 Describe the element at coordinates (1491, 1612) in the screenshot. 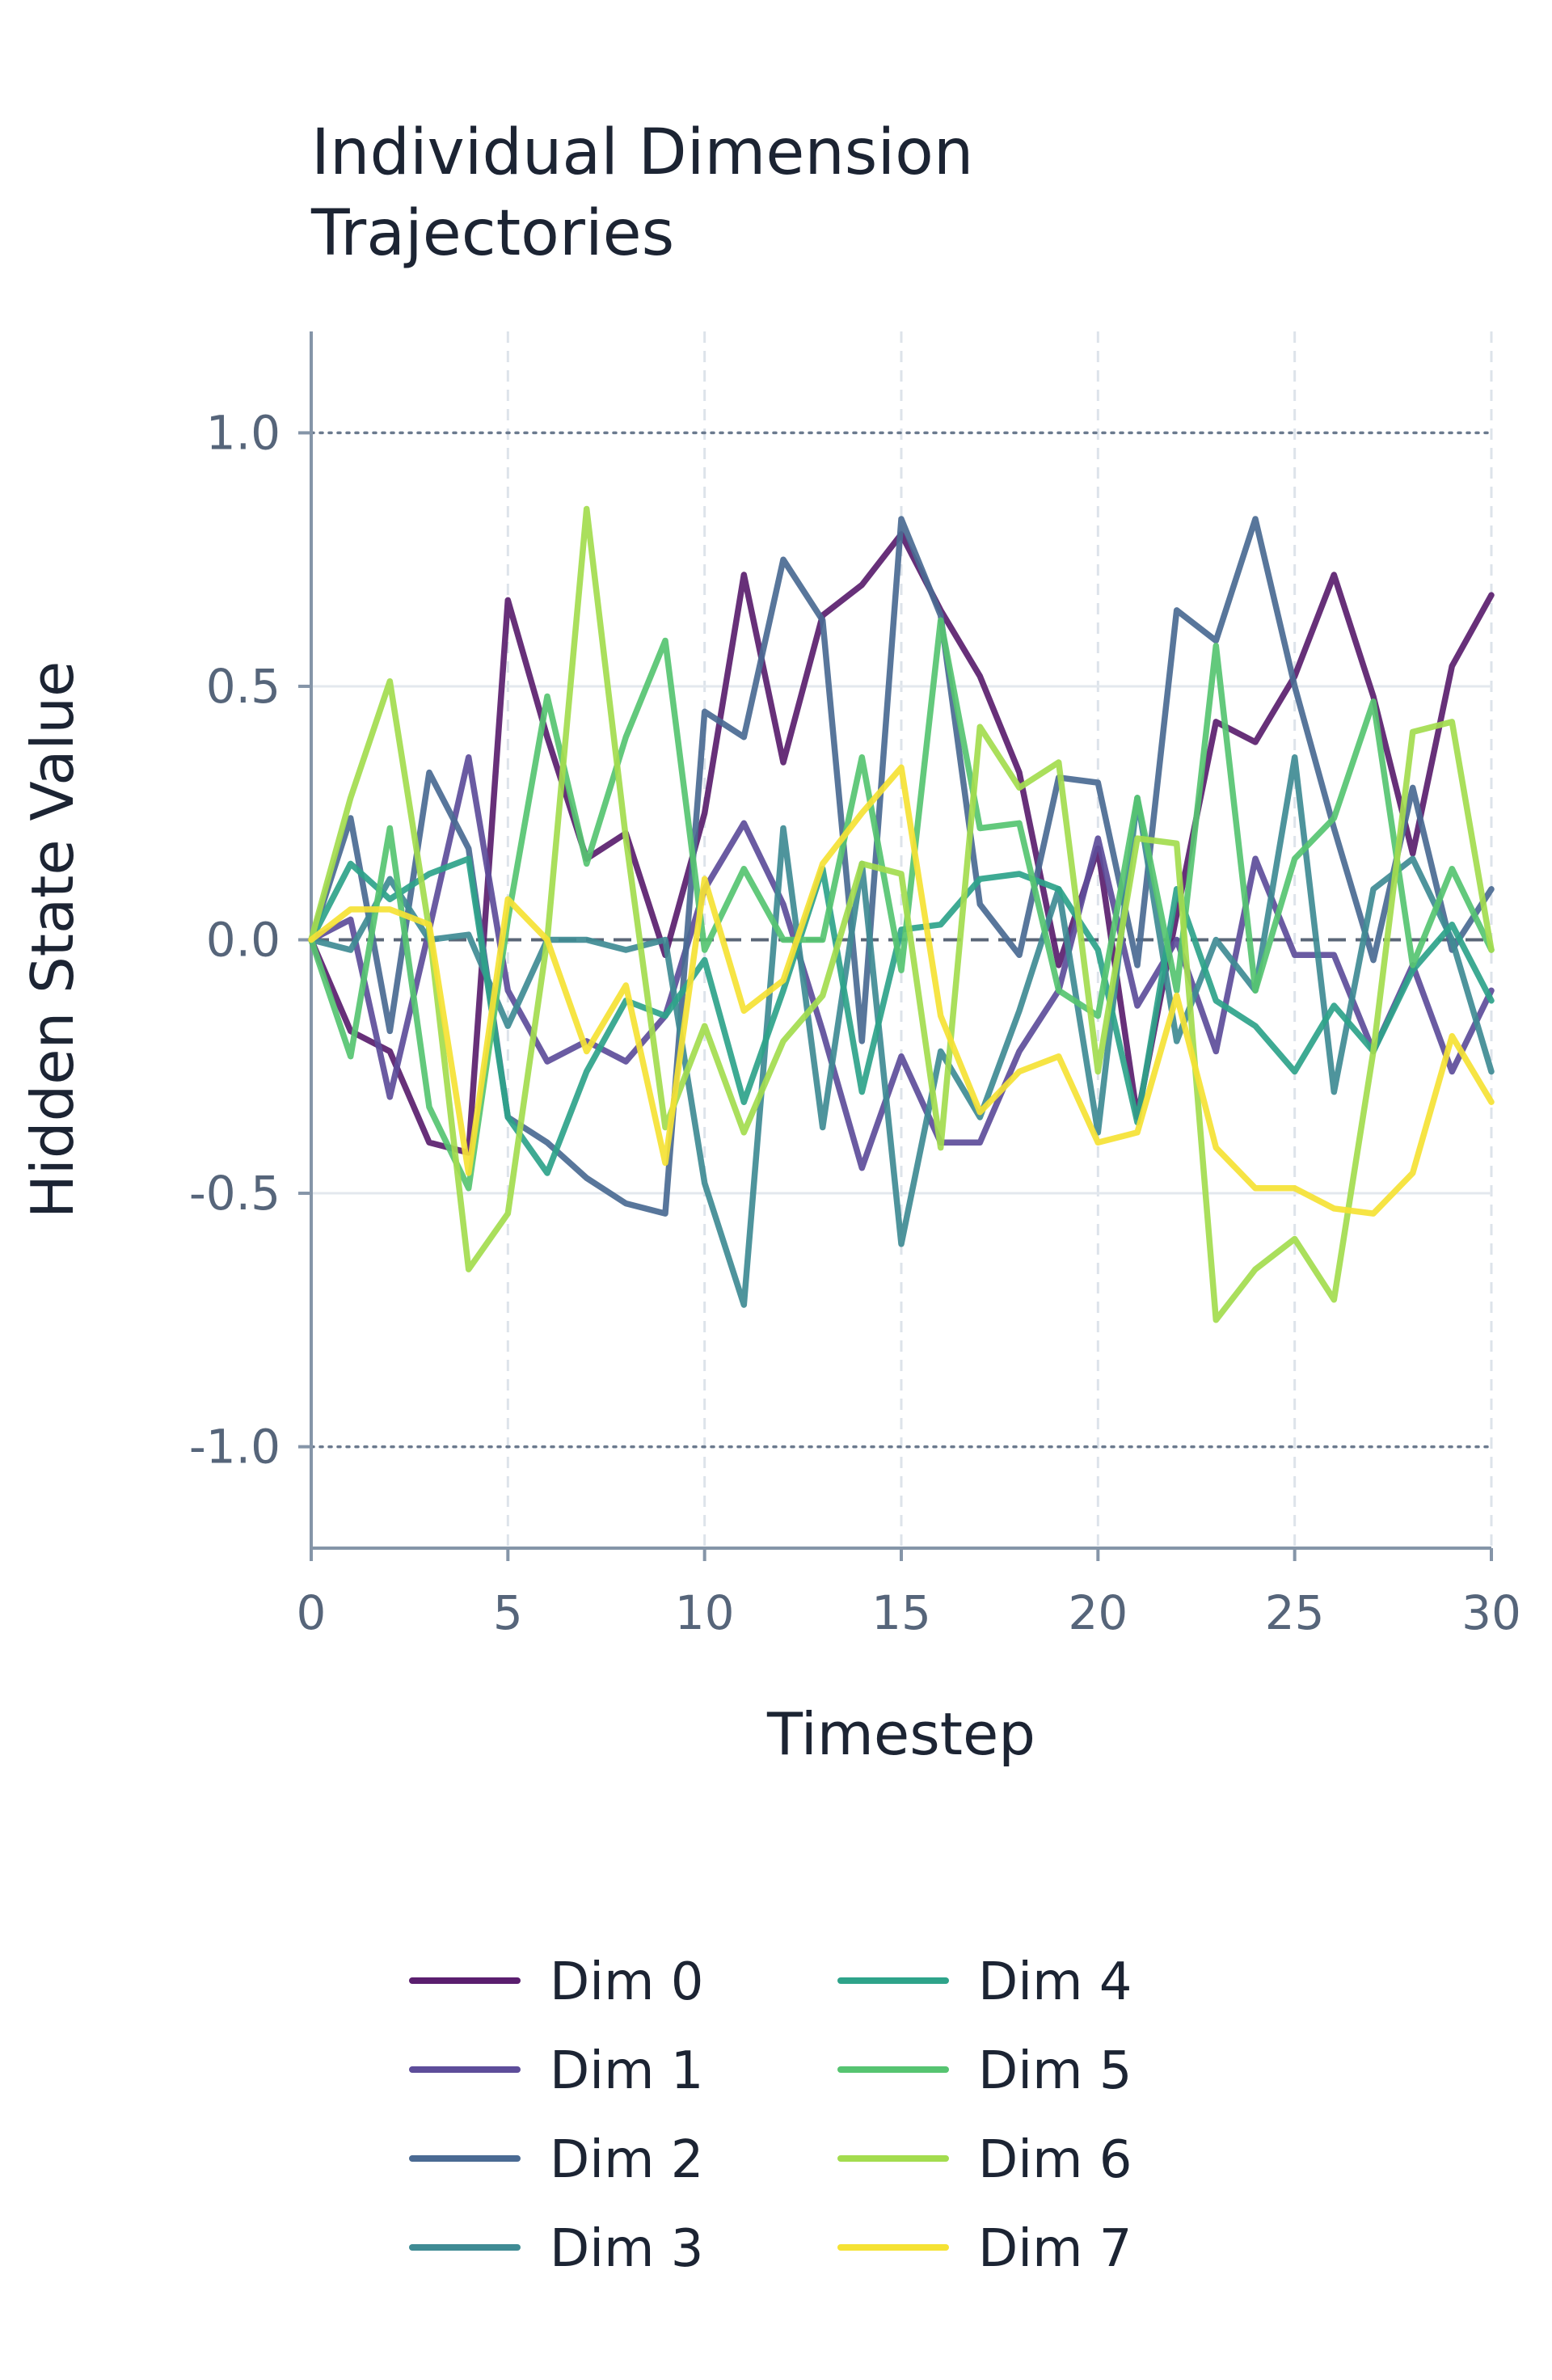

I see `x-tick-label: 30` at that location.